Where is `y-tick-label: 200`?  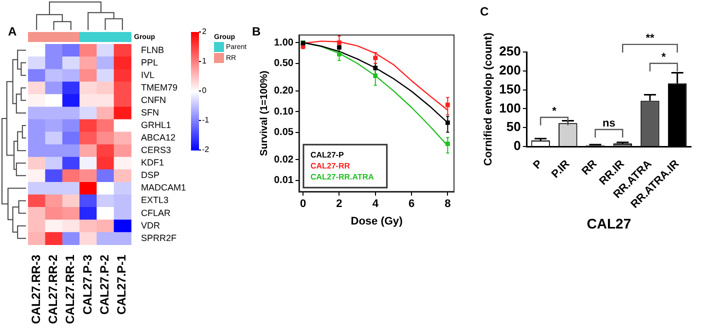
y-tick-label: 200 is located at coordinates (510, 70).